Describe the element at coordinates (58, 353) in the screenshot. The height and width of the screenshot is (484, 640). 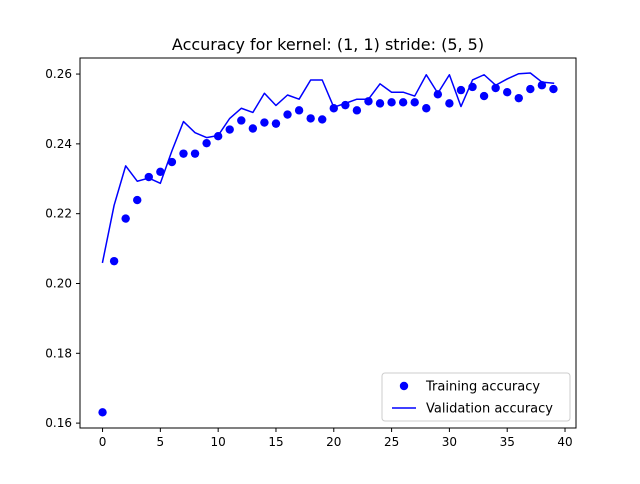
I see `y-tick-label: 0.18` at that location.